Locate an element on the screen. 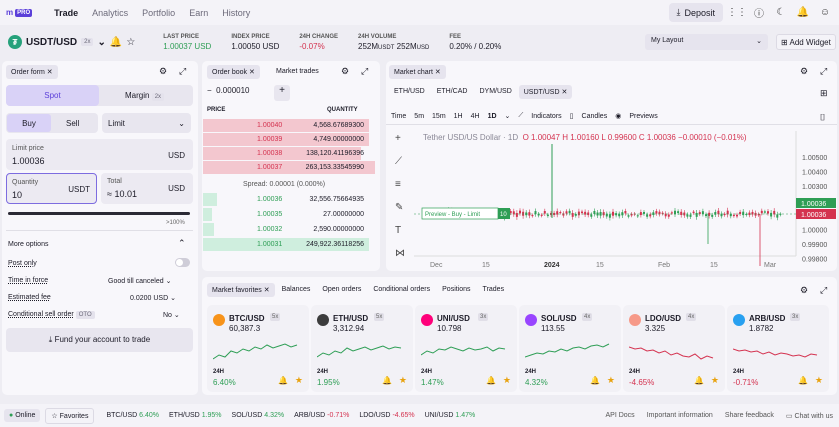 The height and width of the screenshot is (427, 839). tab-market-trades: Market trades is located at coordinates (297, 71).